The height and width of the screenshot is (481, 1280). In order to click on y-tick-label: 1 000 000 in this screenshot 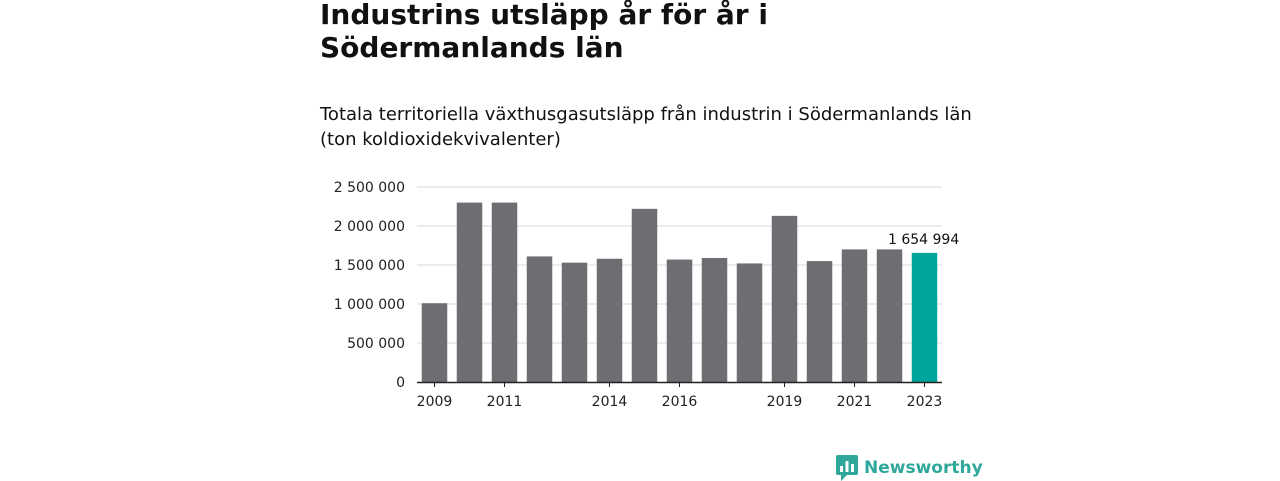, I will do `click(369, 305)`.